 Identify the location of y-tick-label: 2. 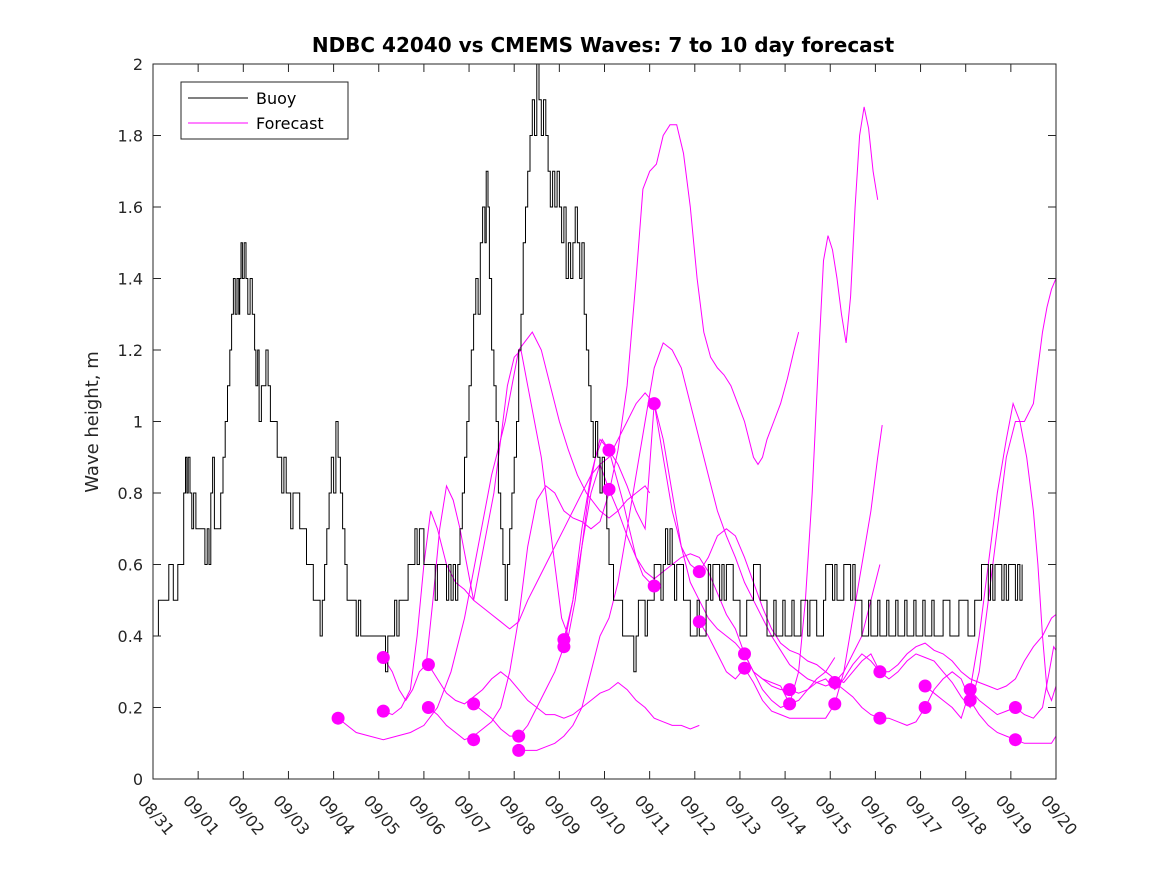
(138, 64).